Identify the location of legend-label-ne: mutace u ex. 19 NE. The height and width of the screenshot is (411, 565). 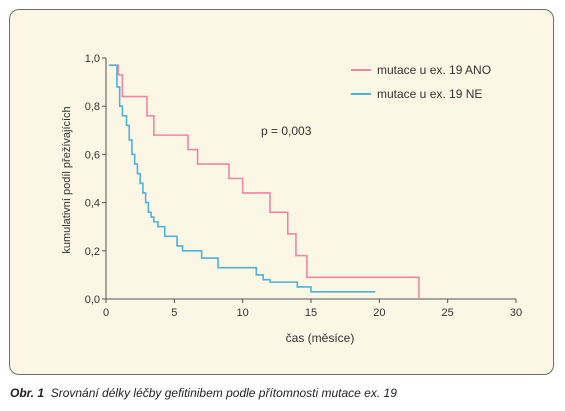
(429, 94).